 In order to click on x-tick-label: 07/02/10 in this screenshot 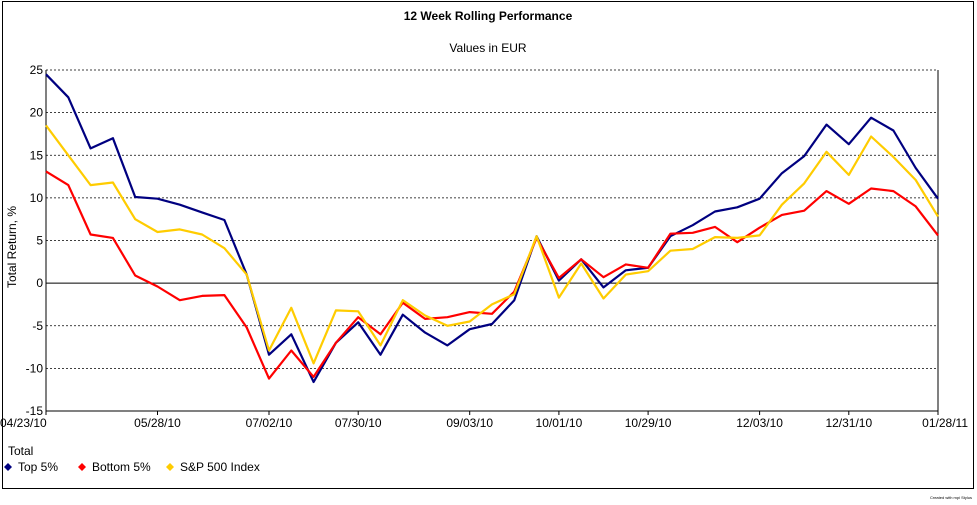, I will do `click(269, 423)`.